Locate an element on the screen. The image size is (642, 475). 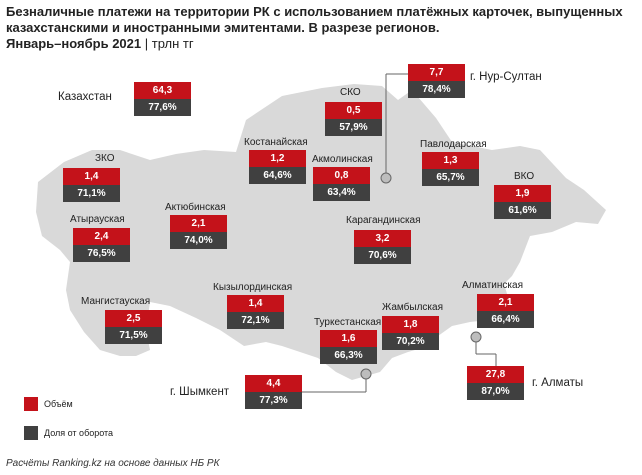
region-value: 1,8 is located at coordinates (410, 324).